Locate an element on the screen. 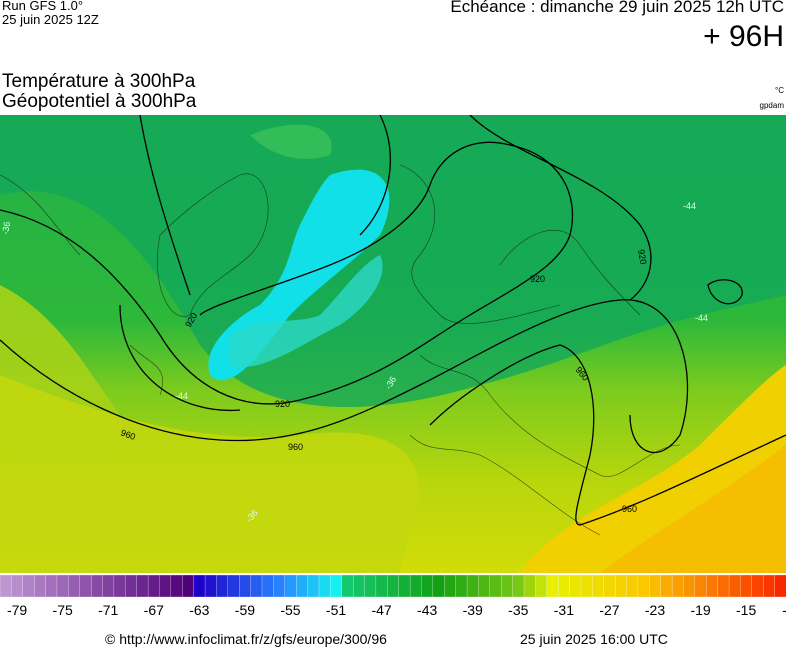 The image size is (786, 648). colorbar-label: -19 is located at coordinates (700, 610).